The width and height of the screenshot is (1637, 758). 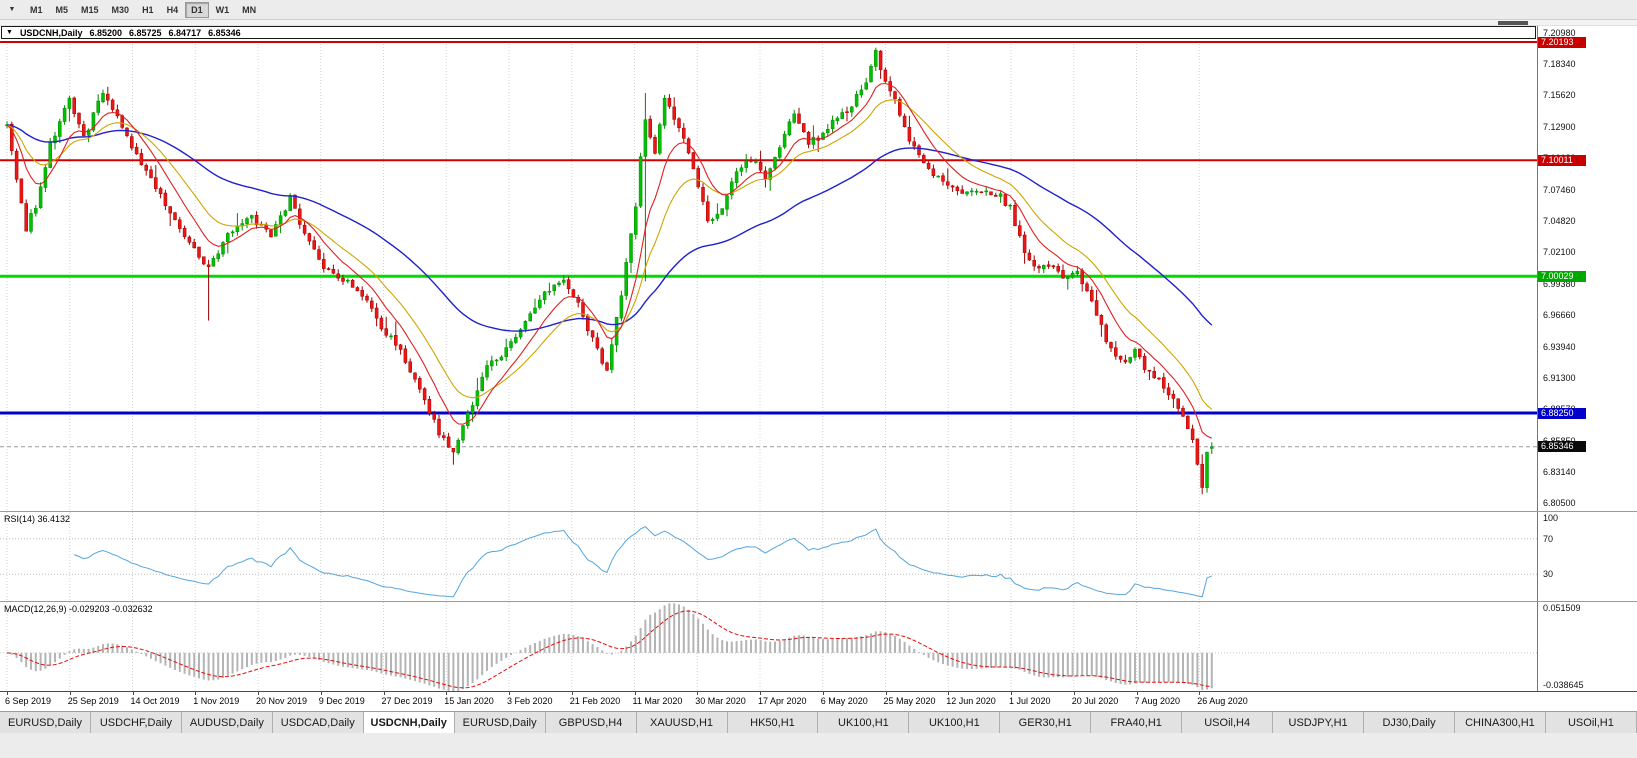 What do you see at coordinates (773, 722) in the screenshot?
I see `chart-tab-hk50-h1: HK50,H1` at bounding box center [773, 722].